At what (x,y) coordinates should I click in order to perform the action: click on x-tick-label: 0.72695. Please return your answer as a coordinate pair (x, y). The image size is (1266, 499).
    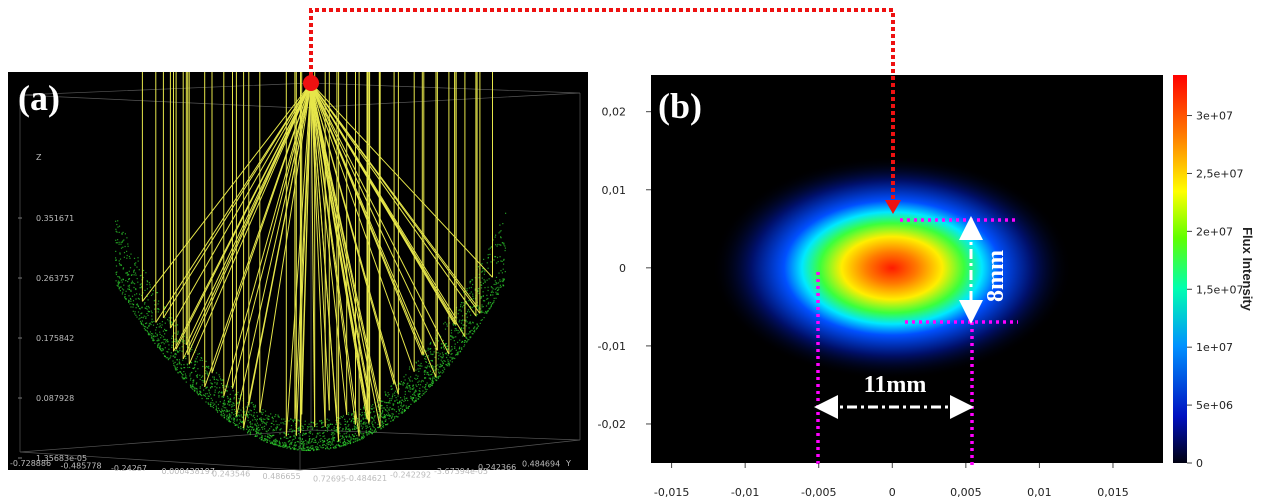
    Looking at the image, I should click on (329, 479).